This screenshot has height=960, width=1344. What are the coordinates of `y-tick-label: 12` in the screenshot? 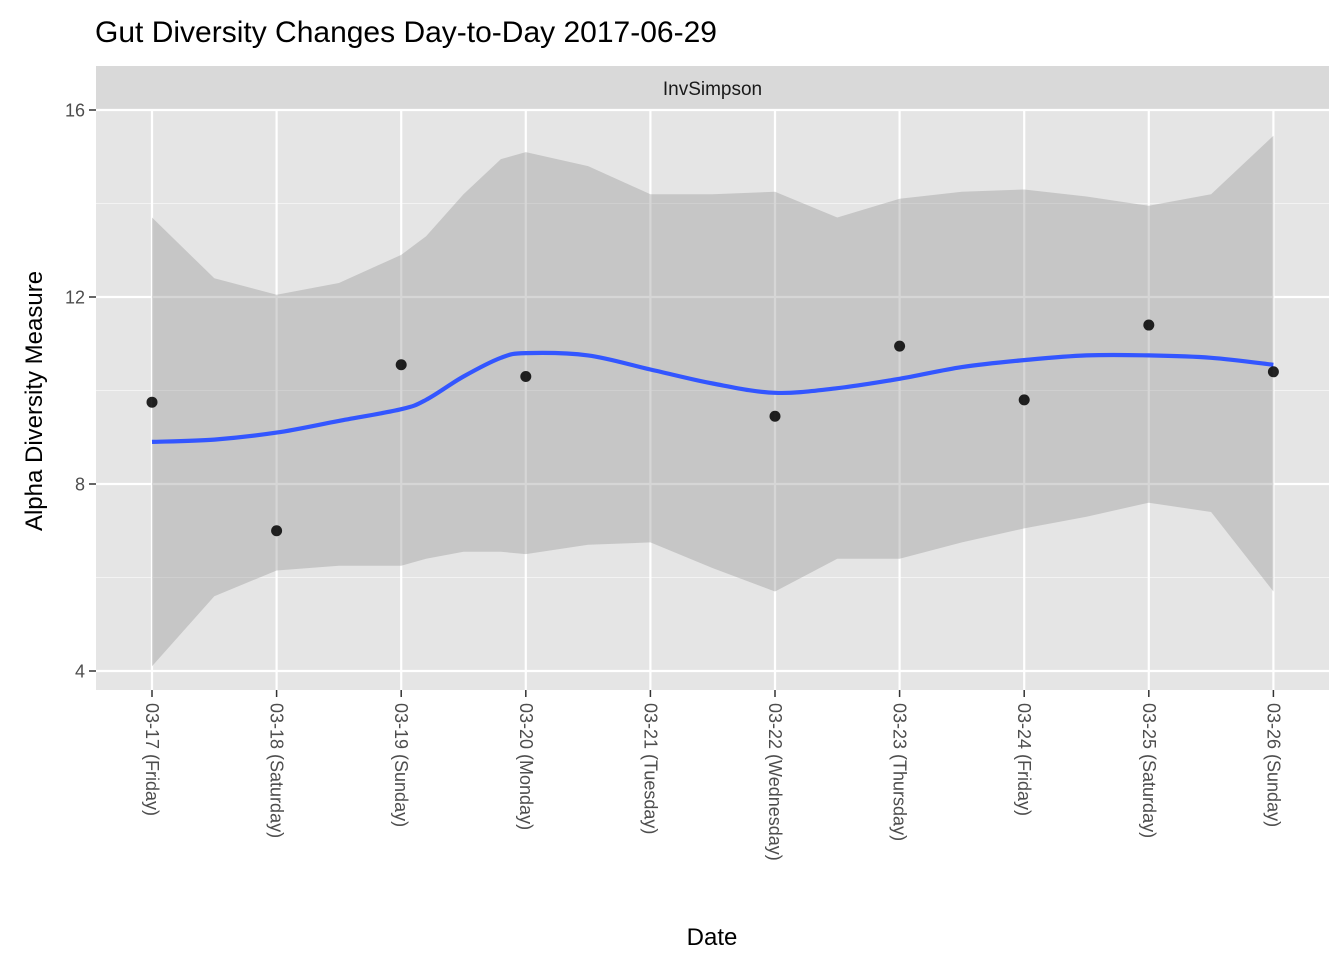 It's located at (75, 298).